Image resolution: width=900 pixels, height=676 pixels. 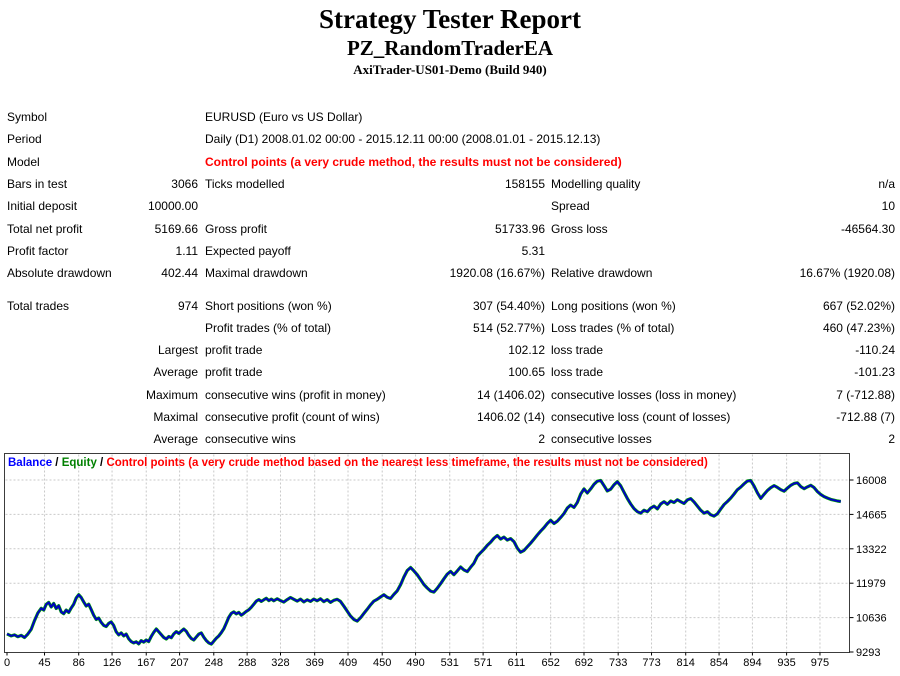 I want to click on row-value: 10000.00, so click(x=172, y=206).